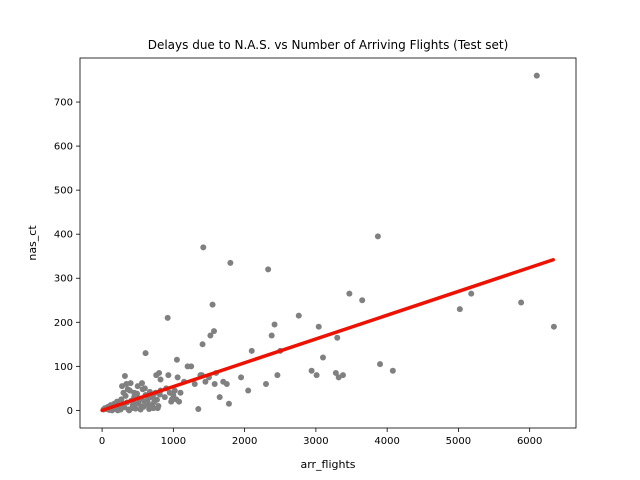  Describe the element at coordinates (529, 441) in the screenshot. I see `x-tick-label: 6000` at that location.